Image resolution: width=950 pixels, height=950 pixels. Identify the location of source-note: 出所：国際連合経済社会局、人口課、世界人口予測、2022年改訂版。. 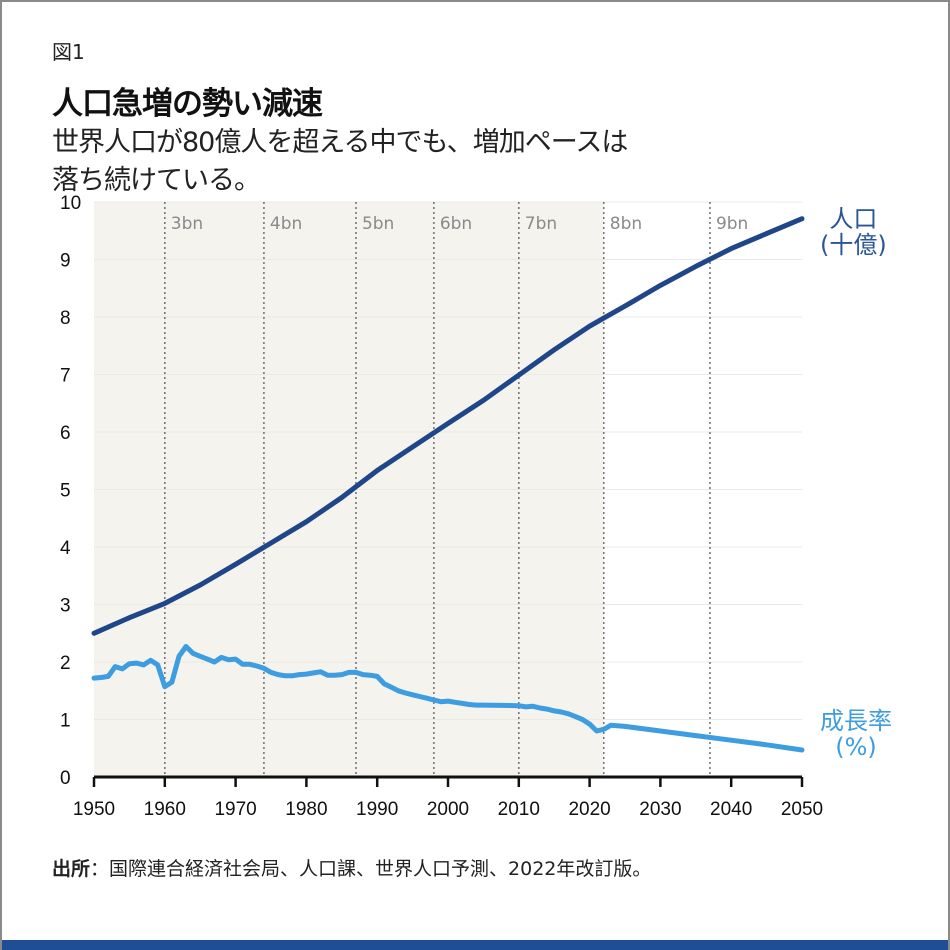
(351, 867).